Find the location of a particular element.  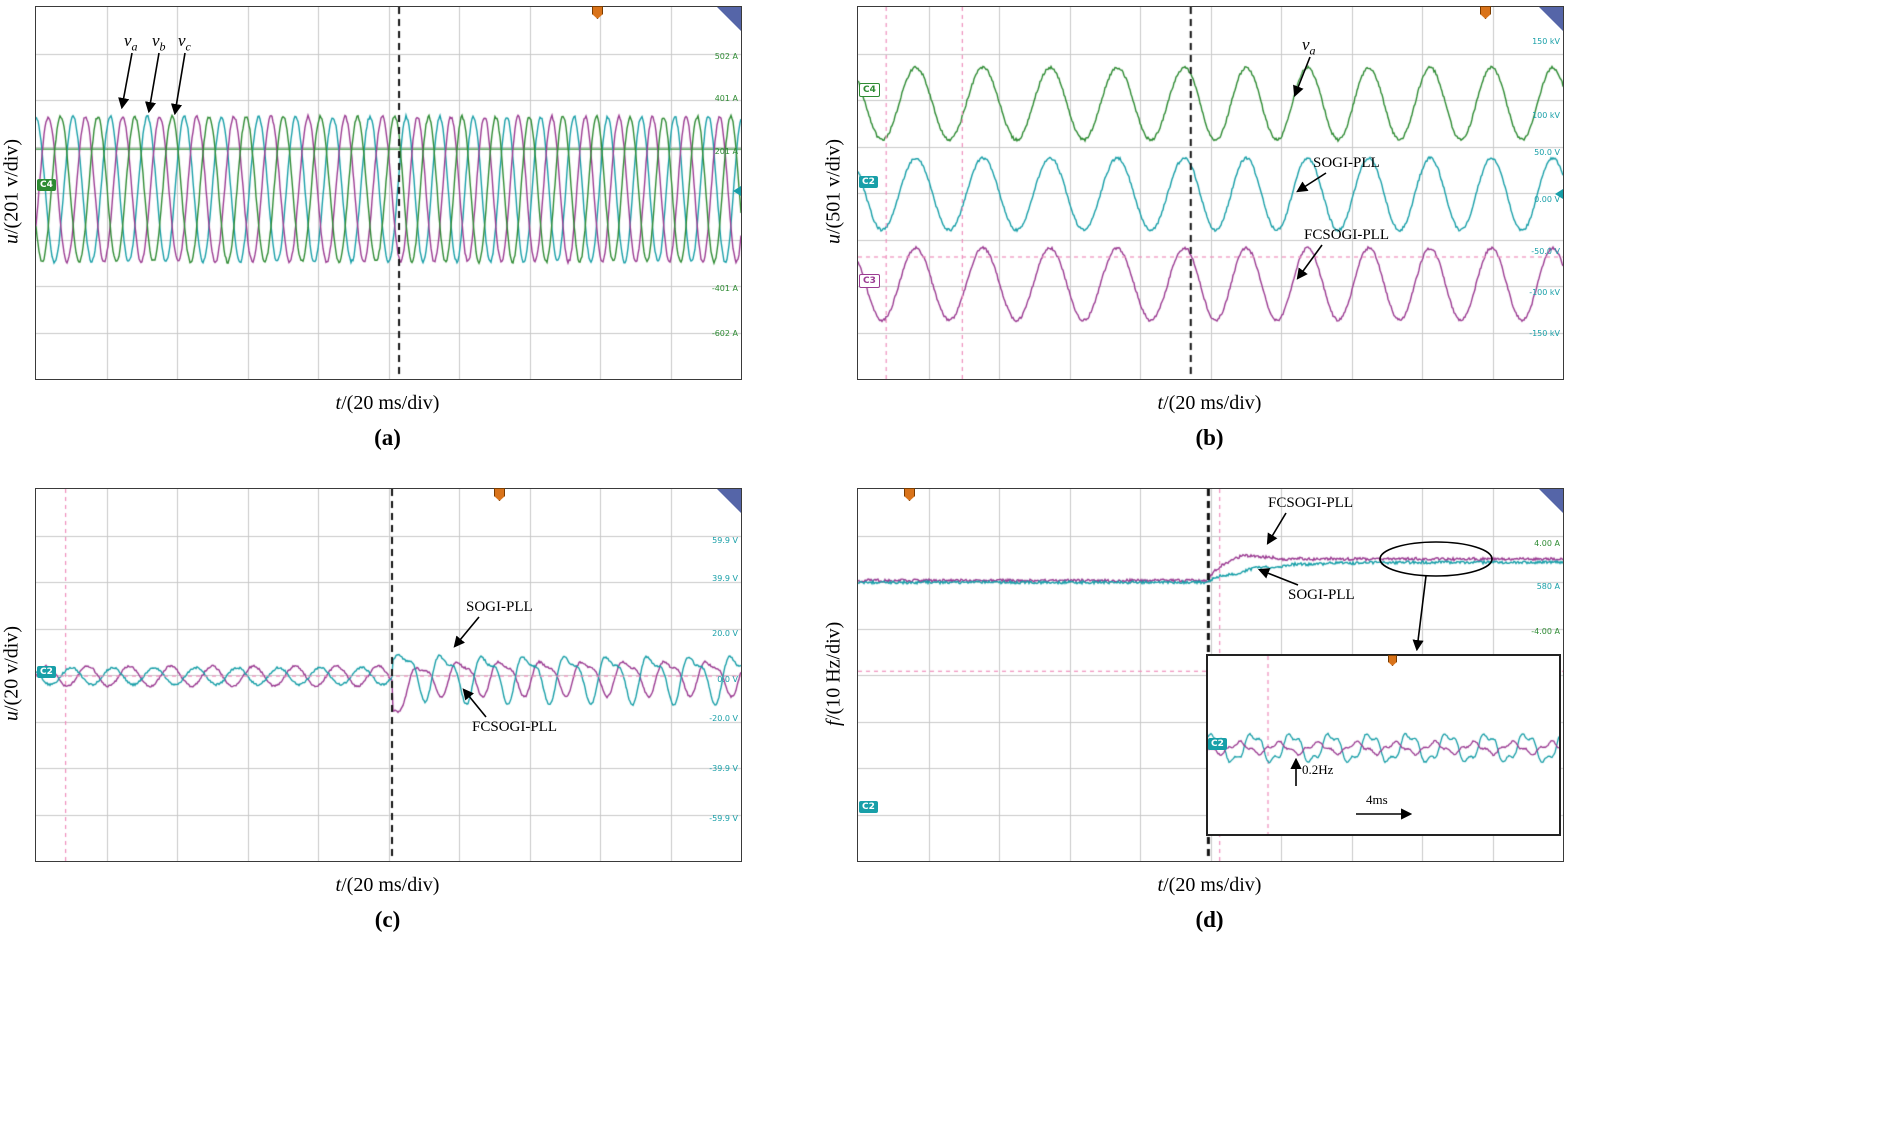

scale-readout: 50.0 V is located at coordinates (1547, 152).